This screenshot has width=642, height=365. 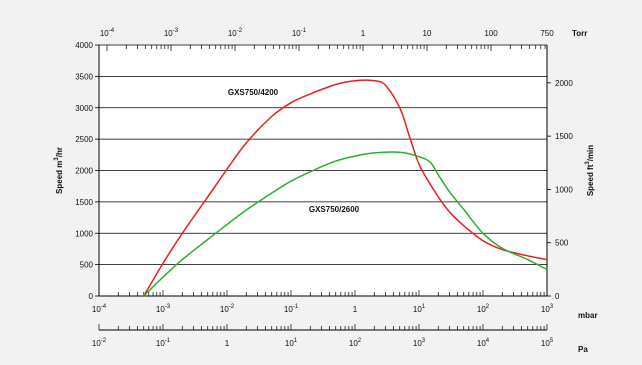 I want to click on x-pa-tick-label: 10², so click(x=355, y=343).